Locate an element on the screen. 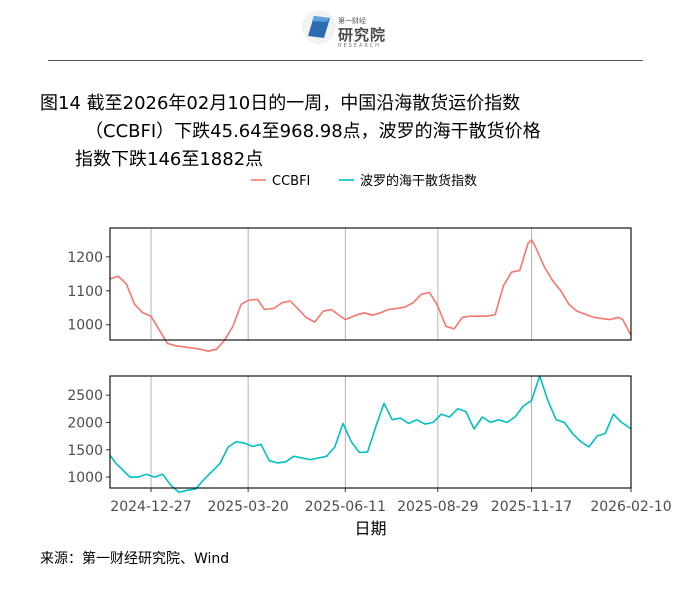 The width and height of the screenshot is (692, 593). figure-title-line-2: （CCBFI）下跌45.64至968.98点，波罗的海干散货价格 is located at coordinates (313, 131).